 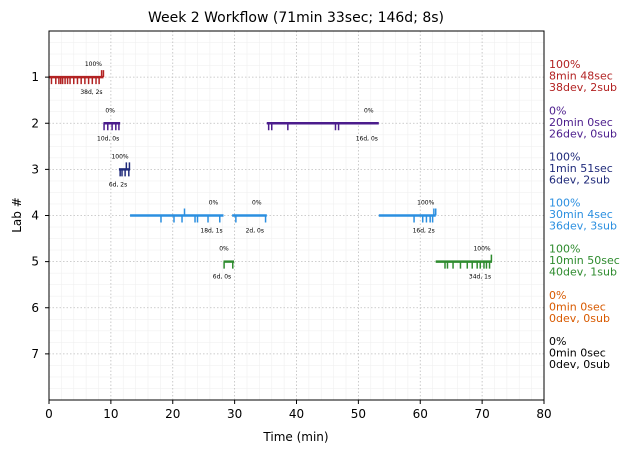 I want to click on x-tick-label: 10, so click(x=110, y=414).